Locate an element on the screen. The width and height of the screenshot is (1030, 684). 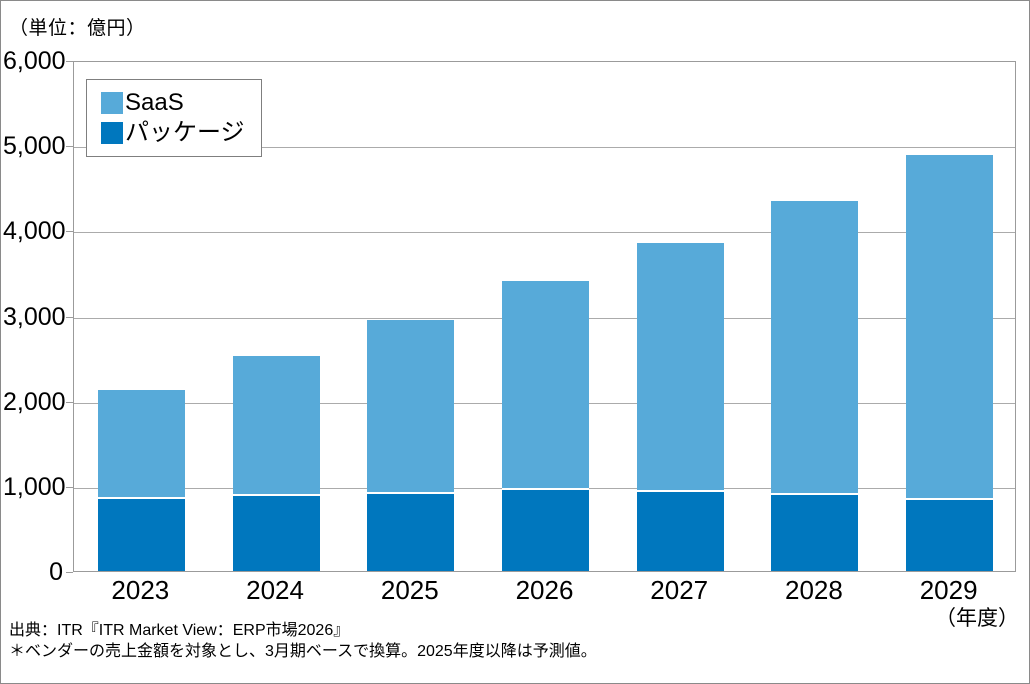
bar-slot-2023 is located at coordinates (141, 316).